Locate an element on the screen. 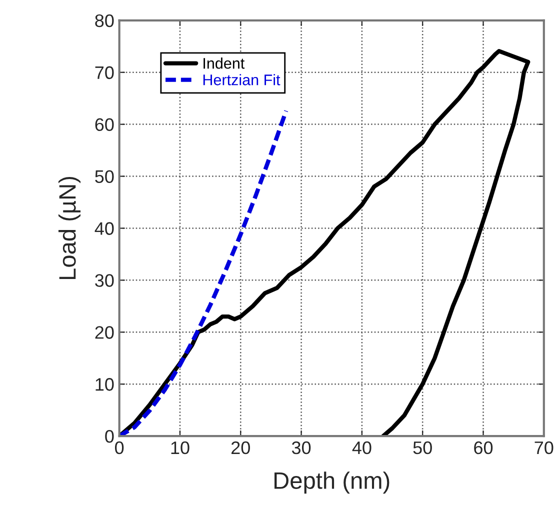  x-tick-label: 40 is located at coordinates (362, 447).